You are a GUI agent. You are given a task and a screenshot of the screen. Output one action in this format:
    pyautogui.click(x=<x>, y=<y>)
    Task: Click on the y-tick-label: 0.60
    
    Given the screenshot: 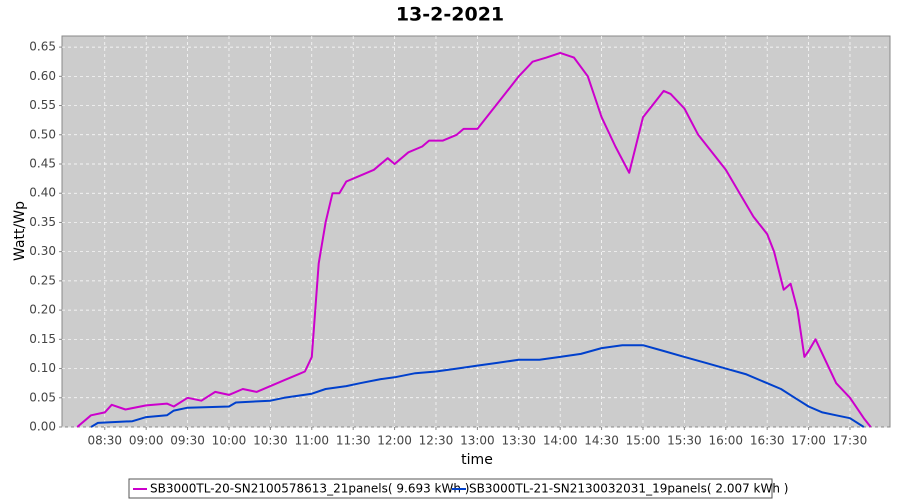 What is the action you would take?
    pyautogui.click(x=42, y=76)
    